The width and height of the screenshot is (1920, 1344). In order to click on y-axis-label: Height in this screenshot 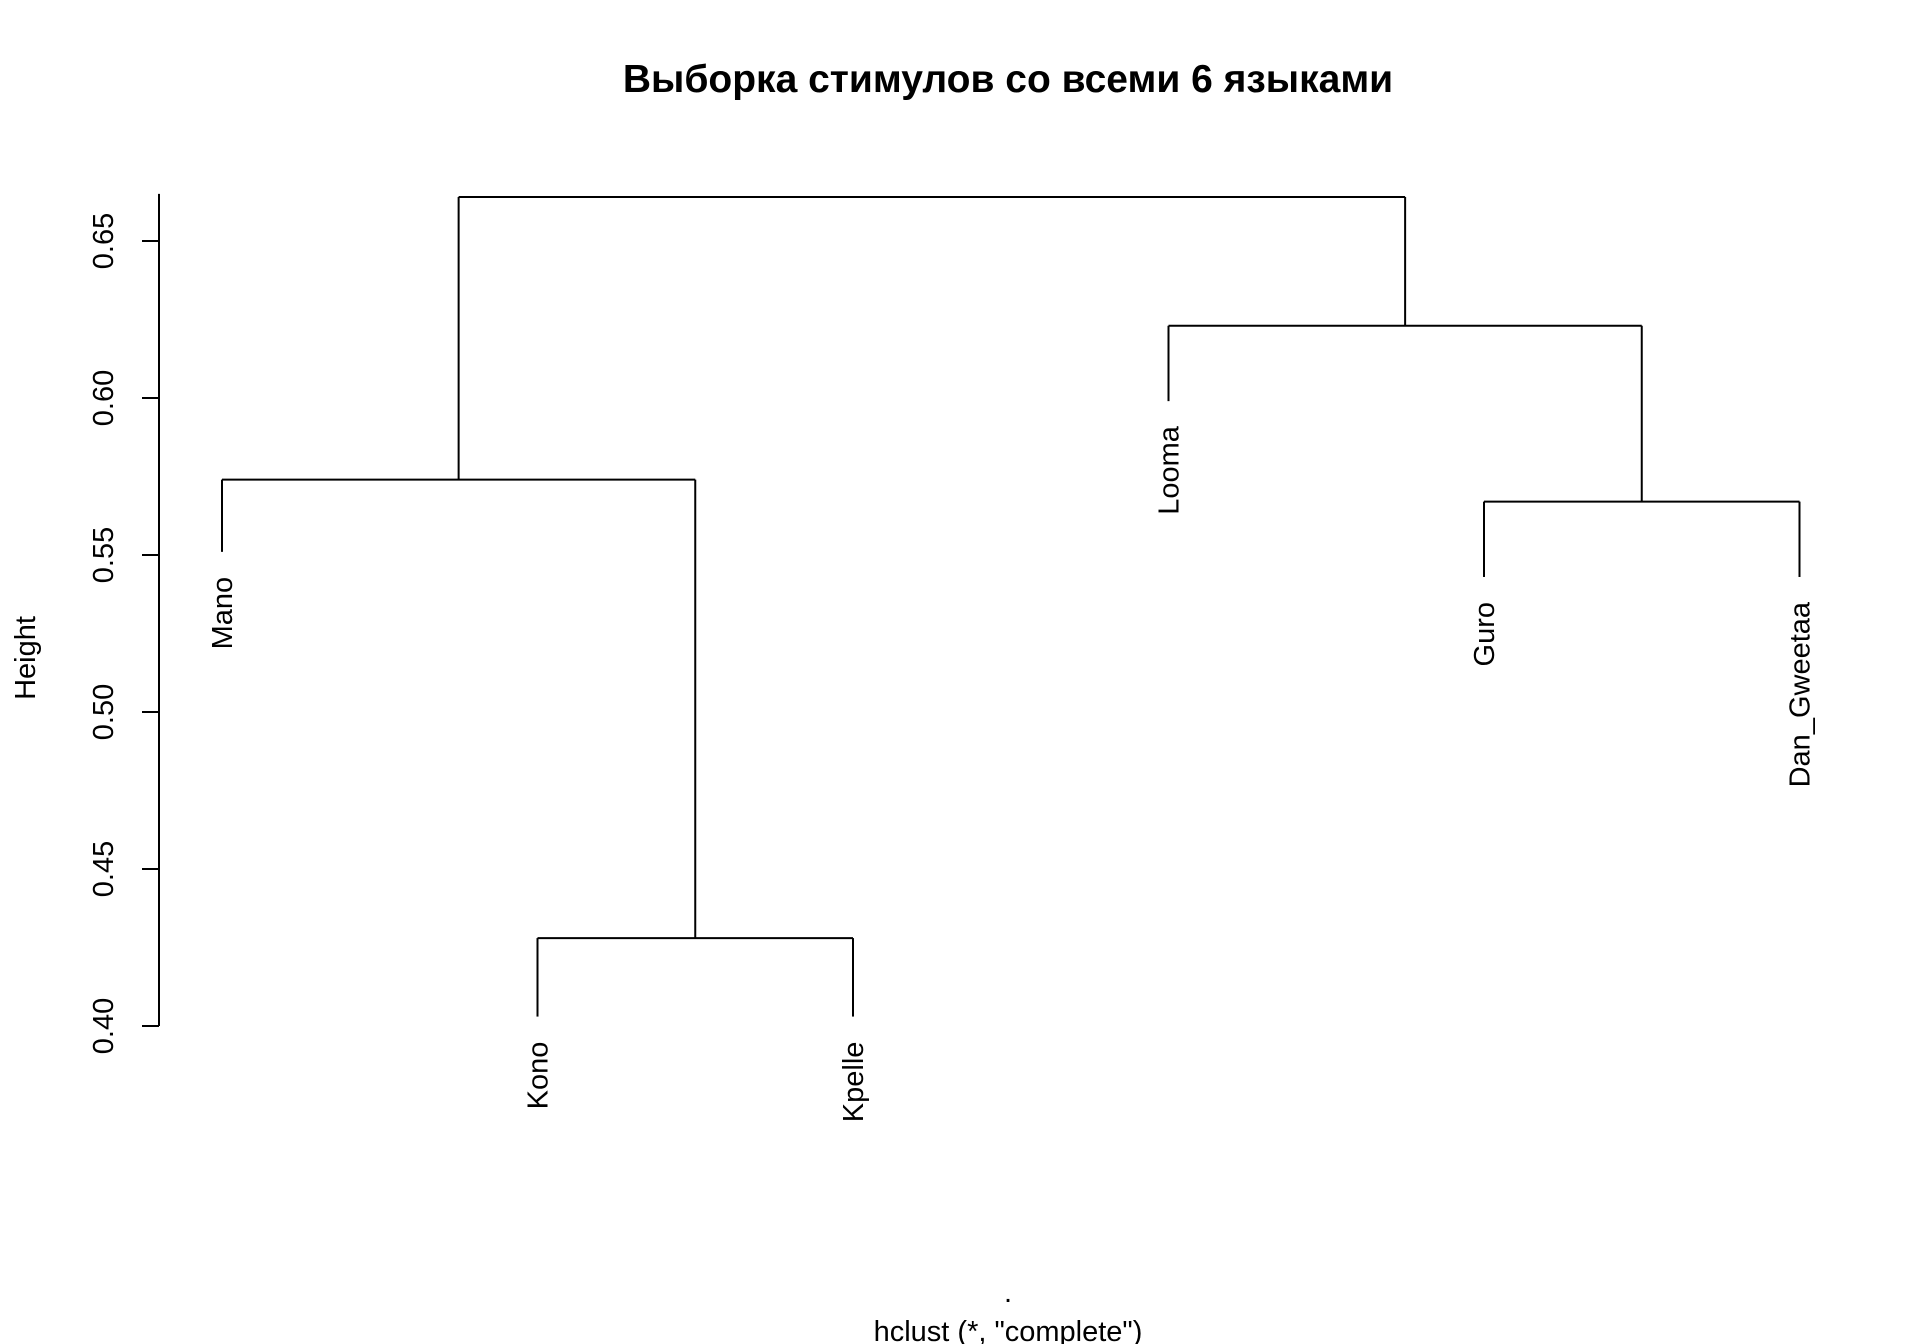, I will do `click(26, 658)`.